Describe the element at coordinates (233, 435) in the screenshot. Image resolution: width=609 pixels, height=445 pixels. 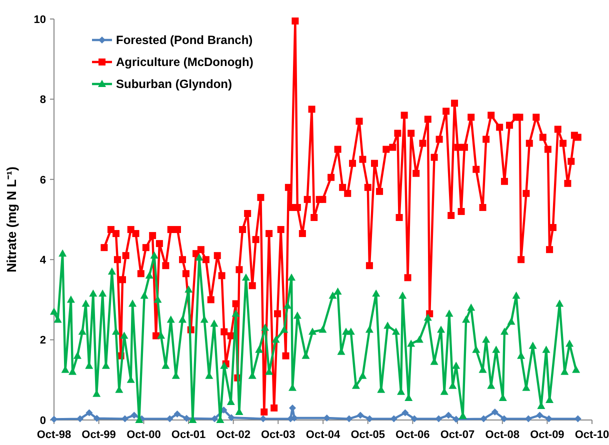
I see `x-tick-label: Oct-02` at that location.